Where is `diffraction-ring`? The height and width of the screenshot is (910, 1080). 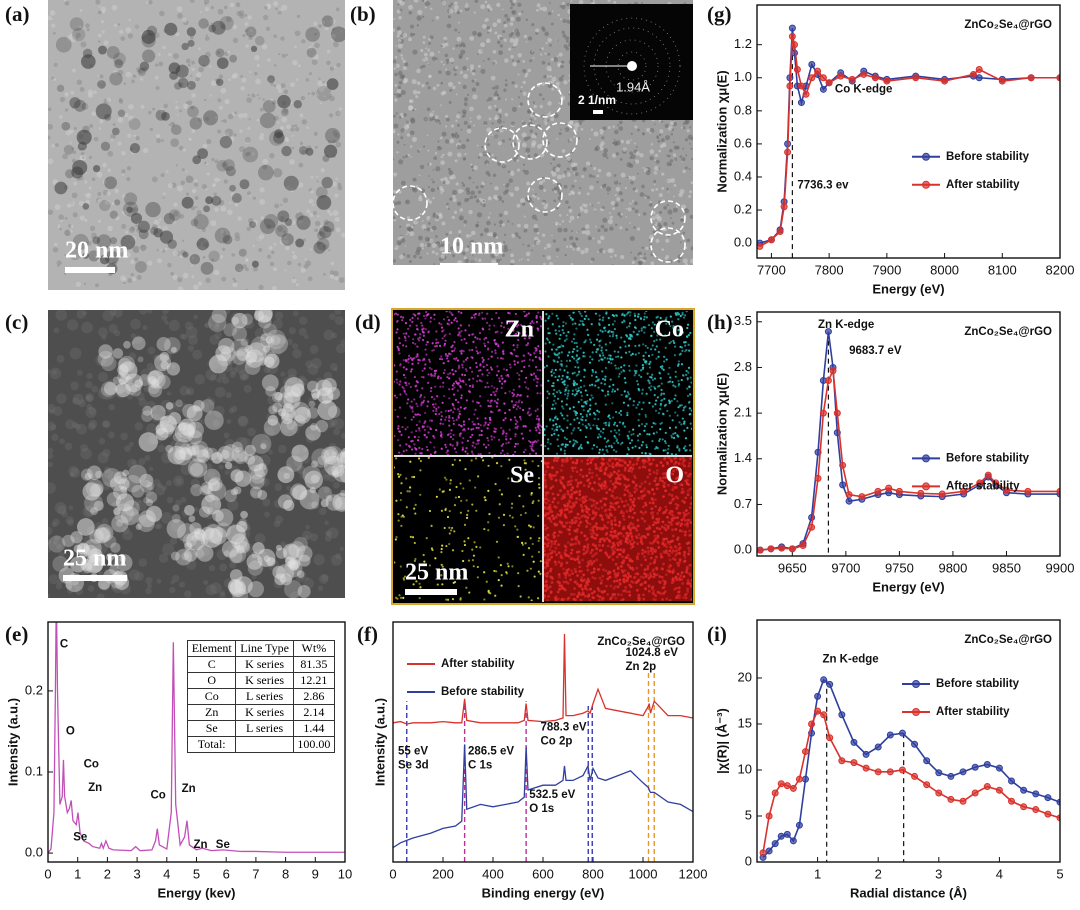
diffraction-ring is located at coordinates (632, 66).